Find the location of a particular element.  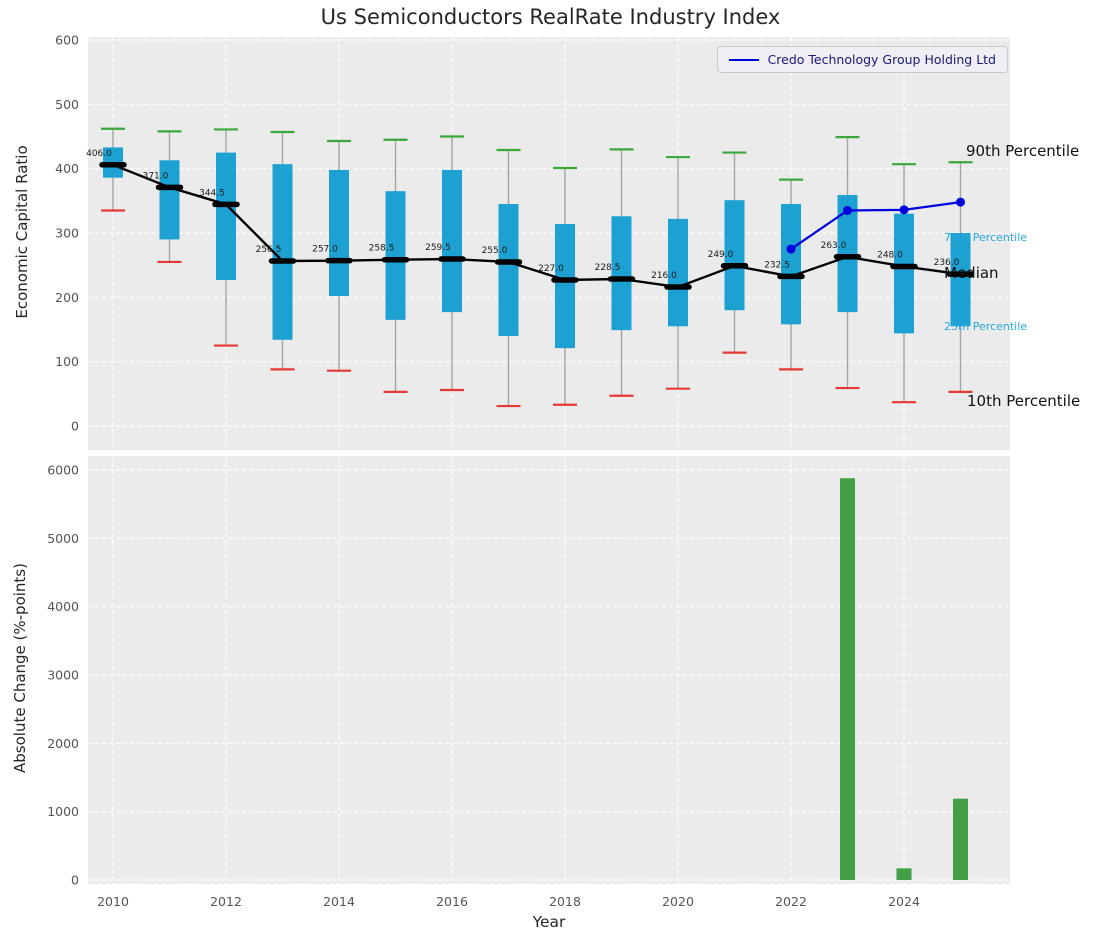

x-tick-label: 2014 is located at coordinates (339, 901).